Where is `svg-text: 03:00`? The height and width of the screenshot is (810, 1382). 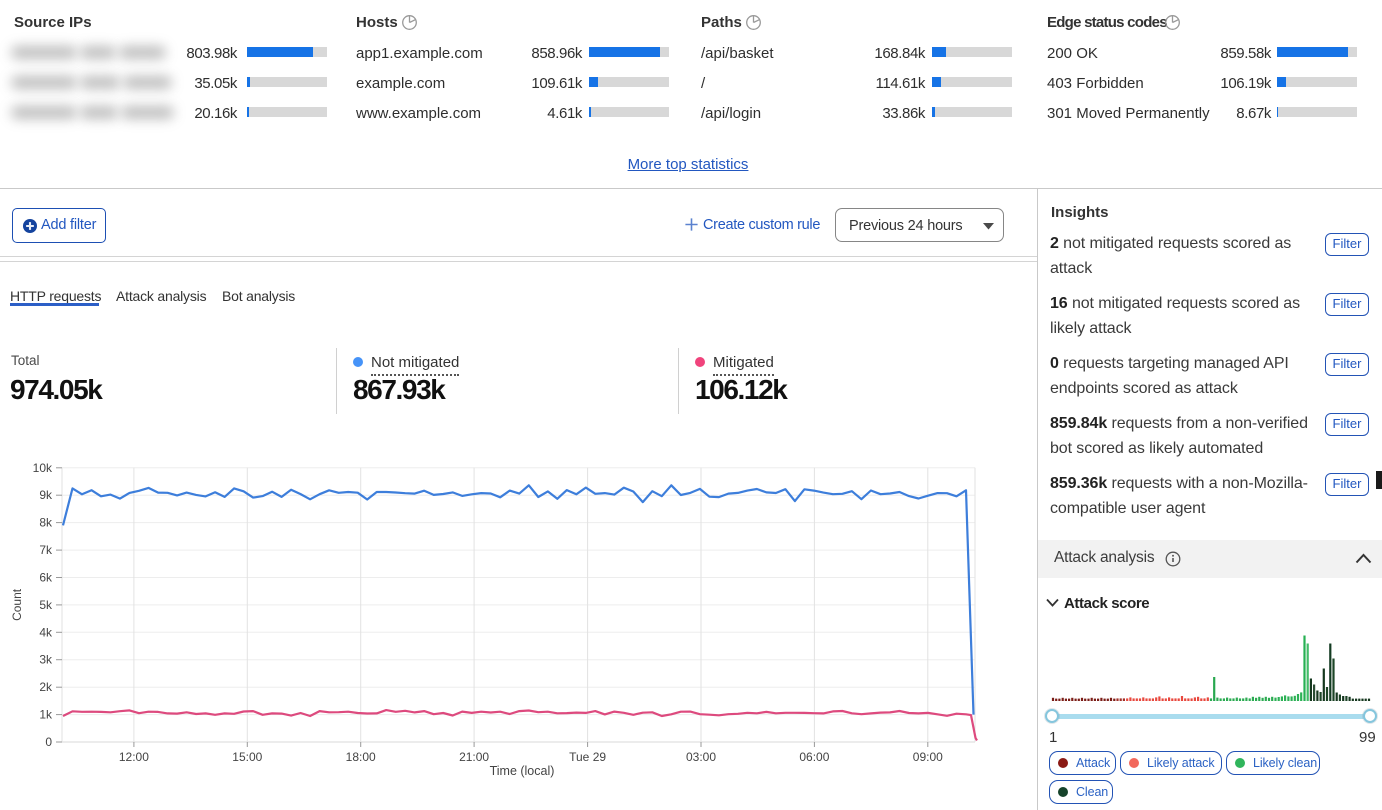
svg-text: 03:00 is located at coordinates (701, 757).